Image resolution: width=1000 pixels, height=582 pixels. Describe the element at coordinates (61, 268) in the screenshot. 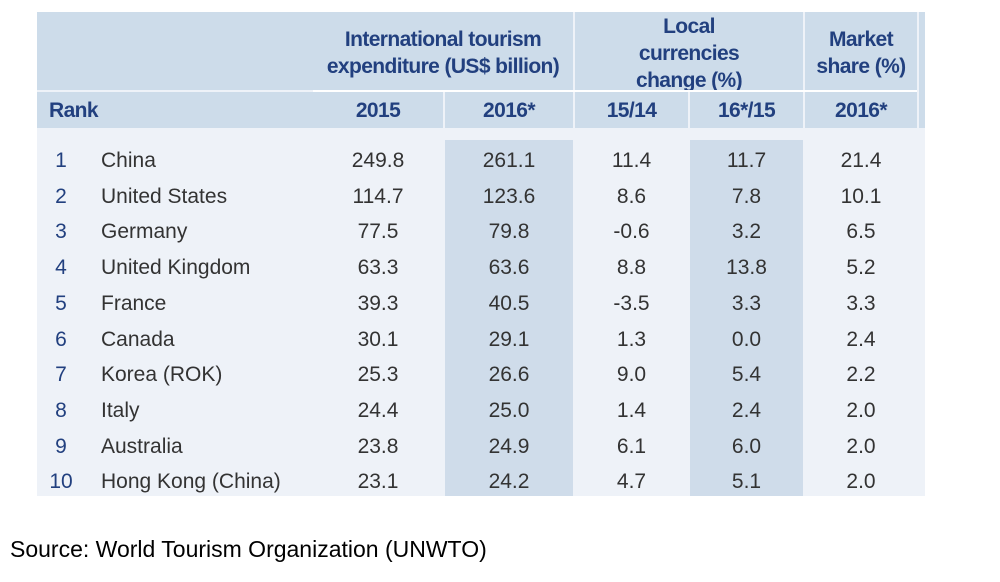

I see `rank-cell: 4` at that location.